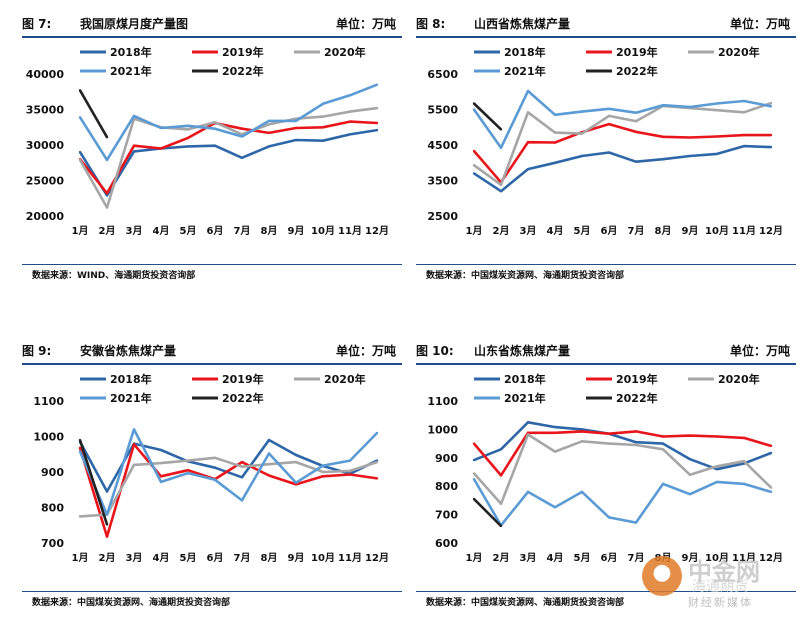 This screenshot has width=801, height=628. What do you see at coordinates (269, 558) in the screenshot?
I see `x-tick-label: 8月` at bounding box center [269, 558].